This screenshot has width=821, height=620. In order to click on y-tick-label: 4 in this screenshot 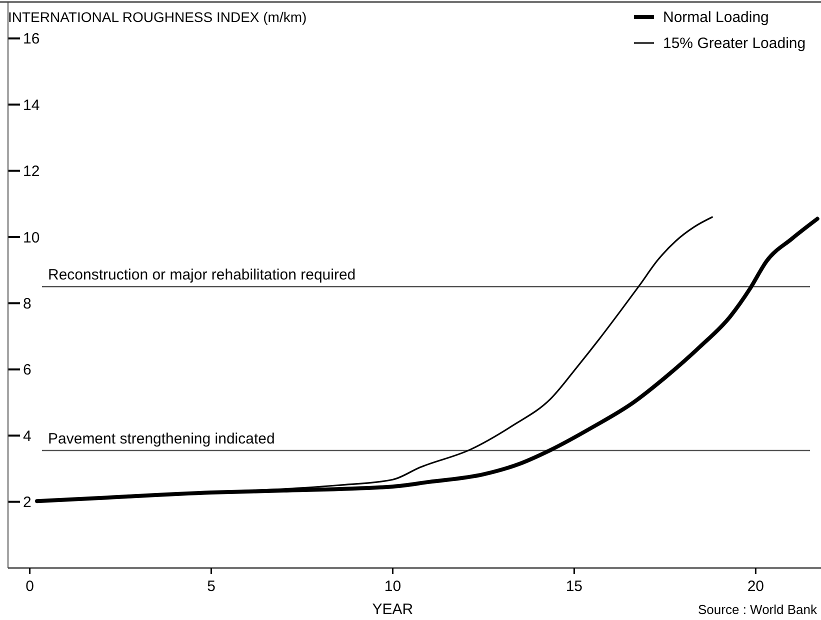, I will do `click(27, 436)`.